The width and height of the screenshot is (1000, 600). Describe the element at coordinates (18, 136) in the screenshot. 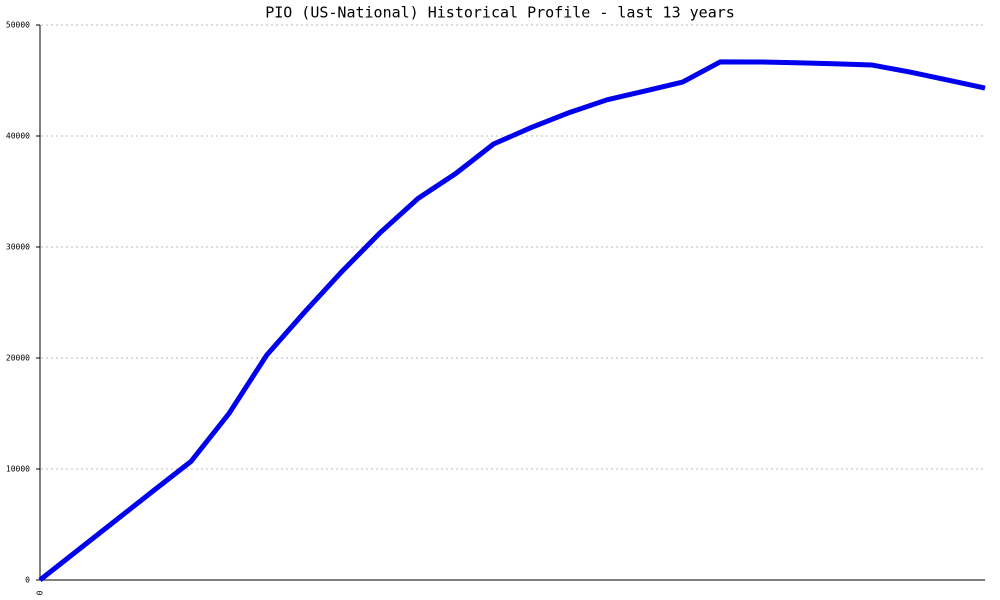

I see `y-tick-label: 40000` at that location.